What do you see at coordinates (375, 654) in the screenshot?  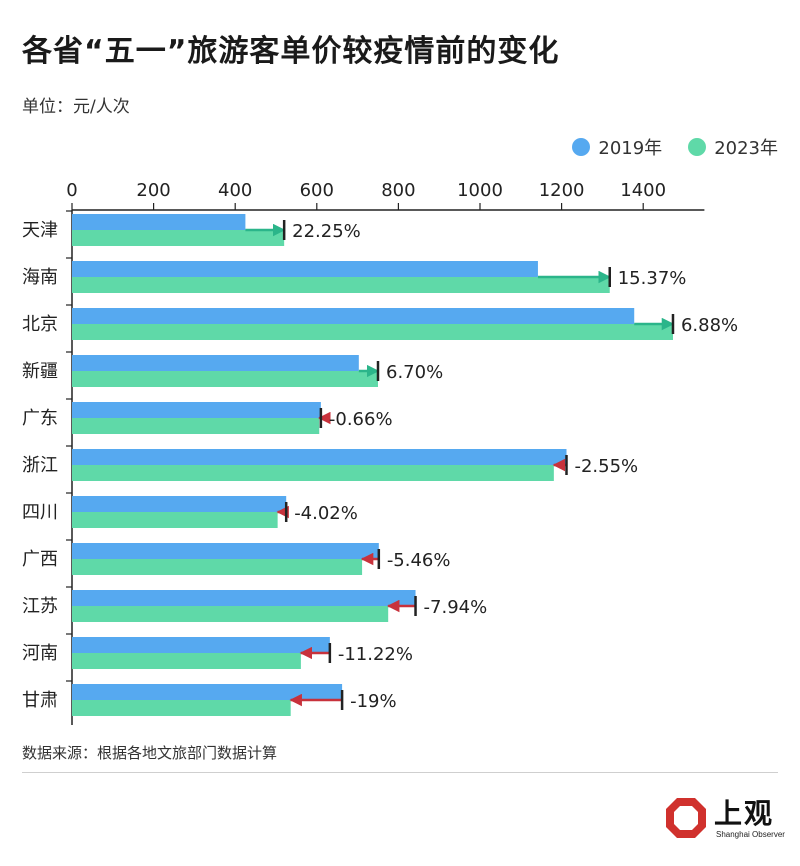 I see `change-label: -11.22%` at bounding box center [375, 654].